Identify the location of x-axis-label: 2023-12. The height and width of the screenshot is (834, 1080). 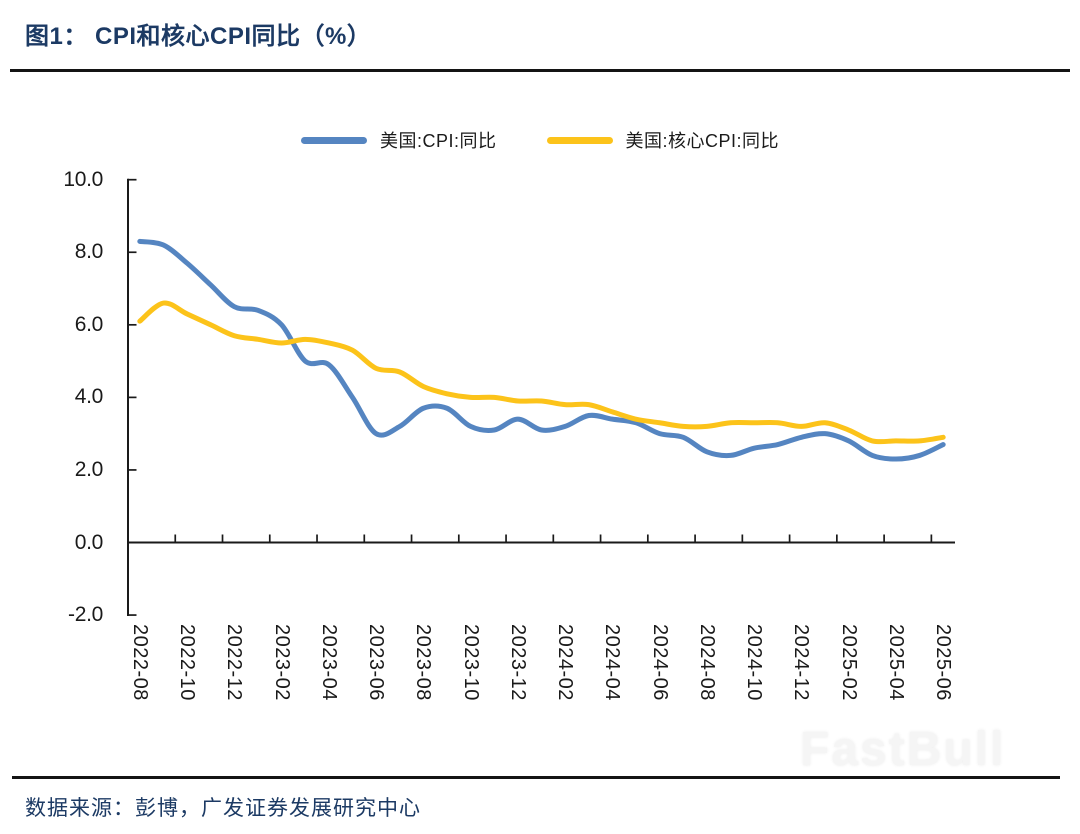
(517, 662).